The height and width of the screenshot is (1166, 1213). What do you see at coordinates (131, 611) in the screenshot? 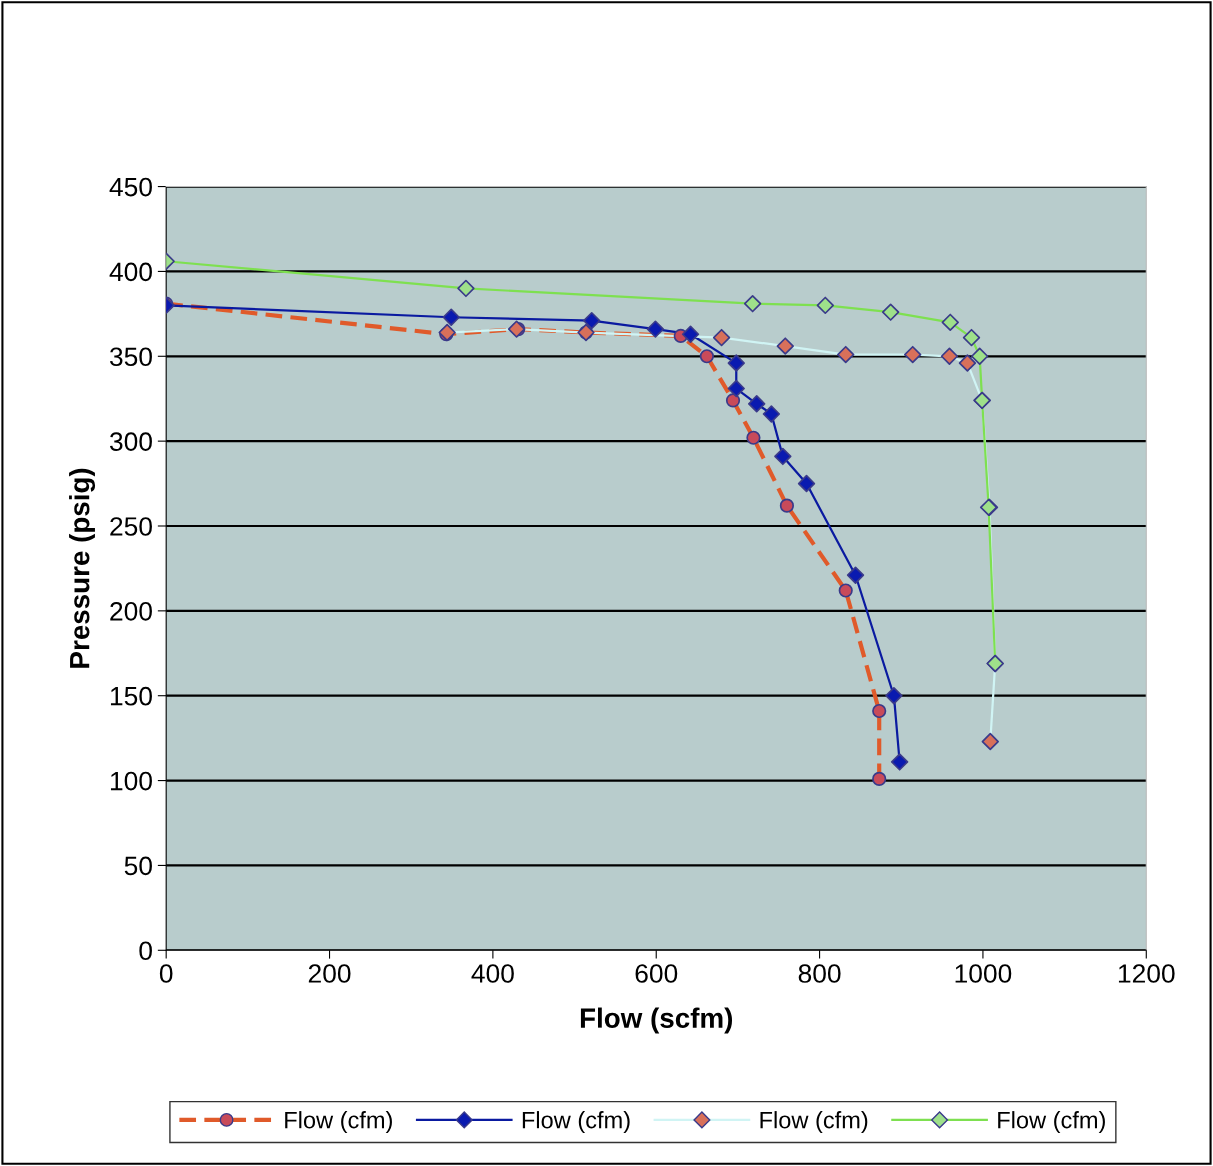
I see `y-tick-label: 200` at bounding box center [131, 611].